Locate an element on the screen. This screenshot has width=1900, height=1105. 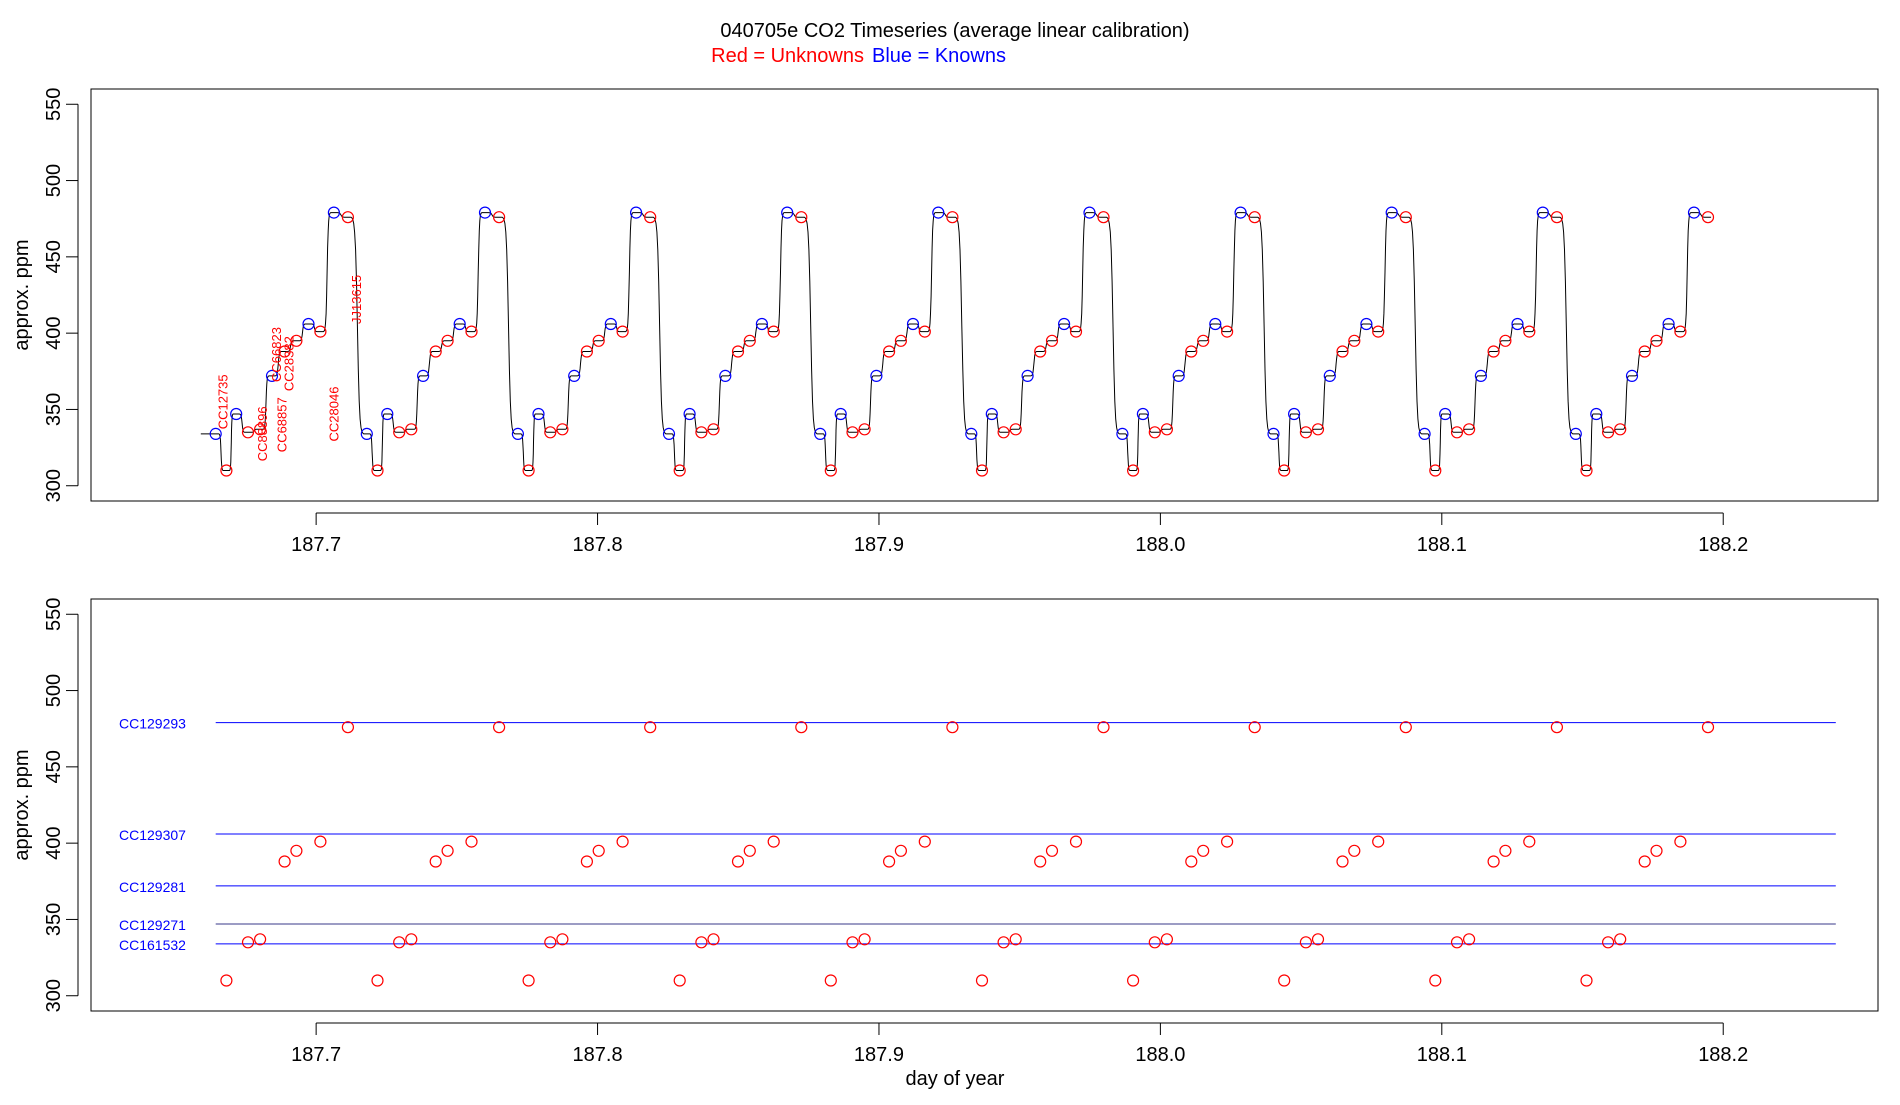
bottom-y-tick-label: 550 is located at coordinates (54, 614).